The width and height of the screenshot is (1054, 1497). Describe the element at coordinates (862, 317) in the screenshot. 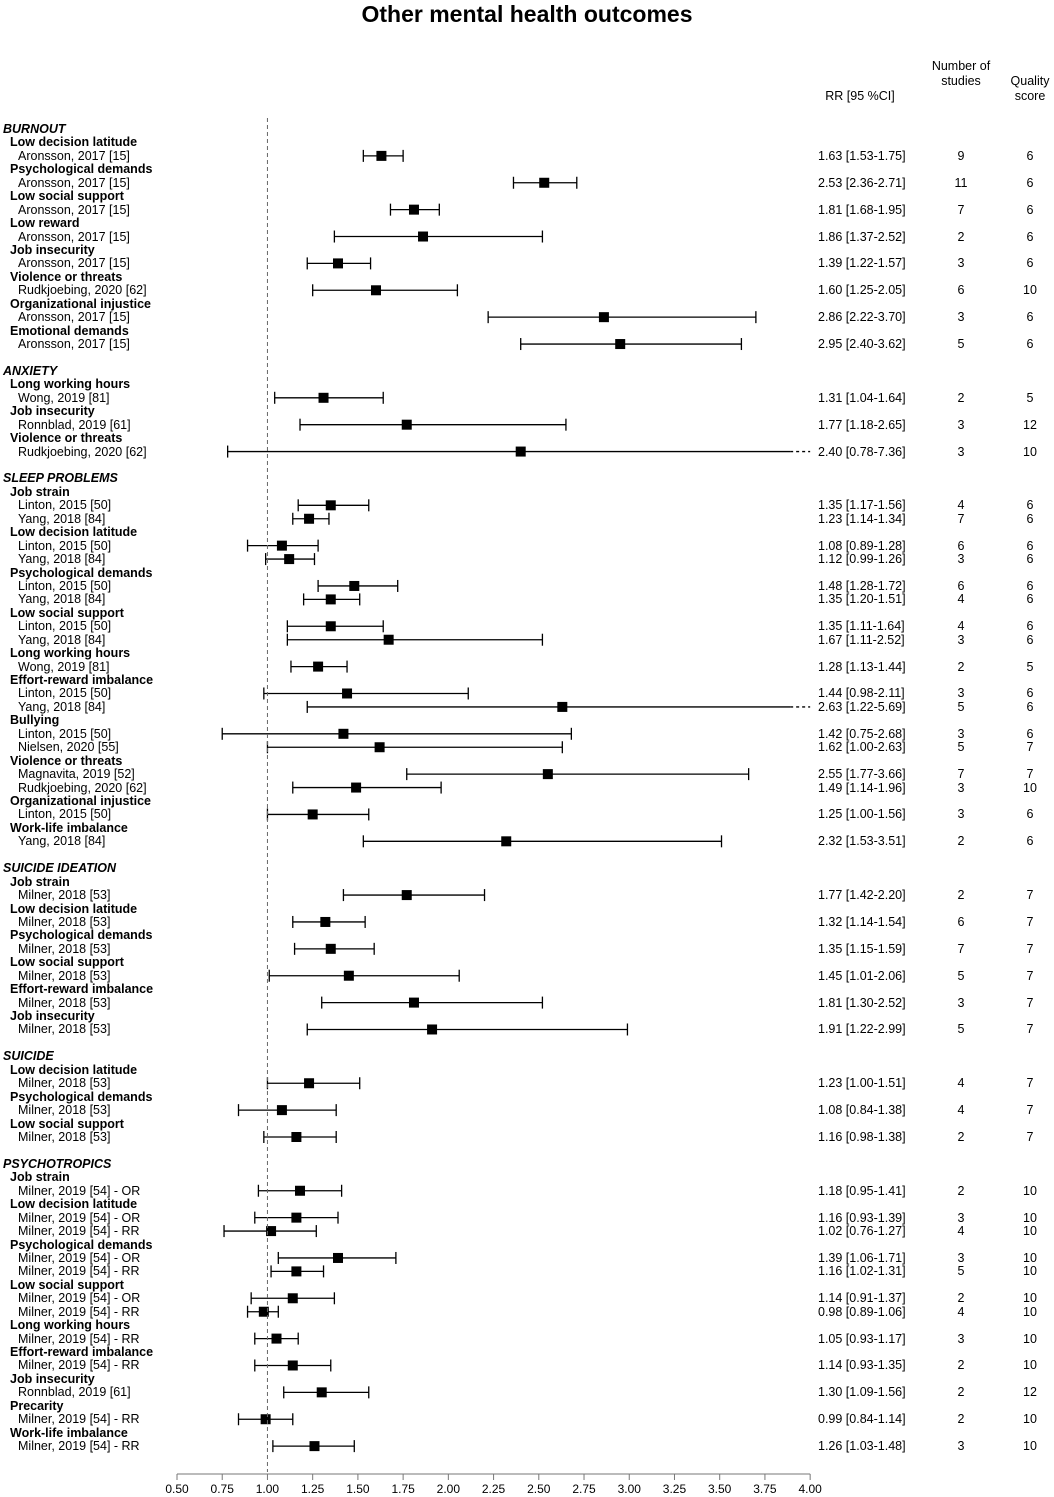

I see `estimate-text: 2.86 [2.22-3.70]` at that location.